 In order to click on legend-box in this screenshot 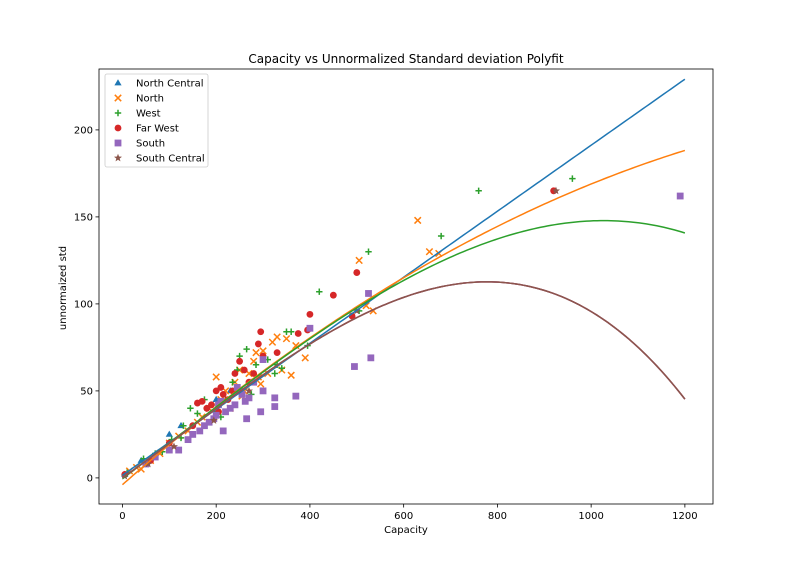, I will do `click(156, 120)`.